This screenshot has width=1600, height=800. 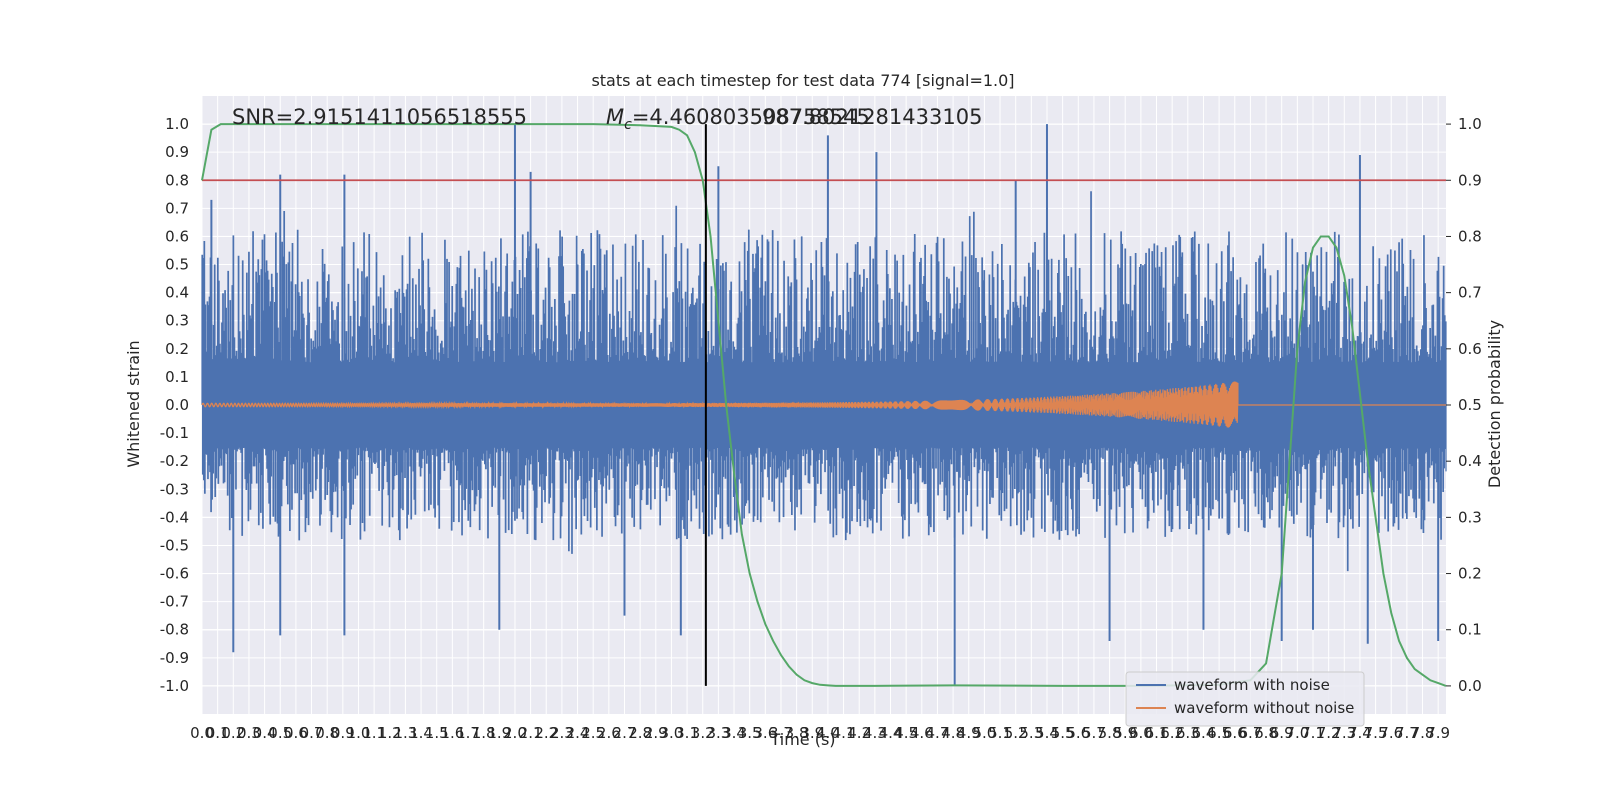 What do you see at coordinates (609, 733) in the screenshot?
I see `x-tick-label: 2.6` at bounding box center [609, 733].